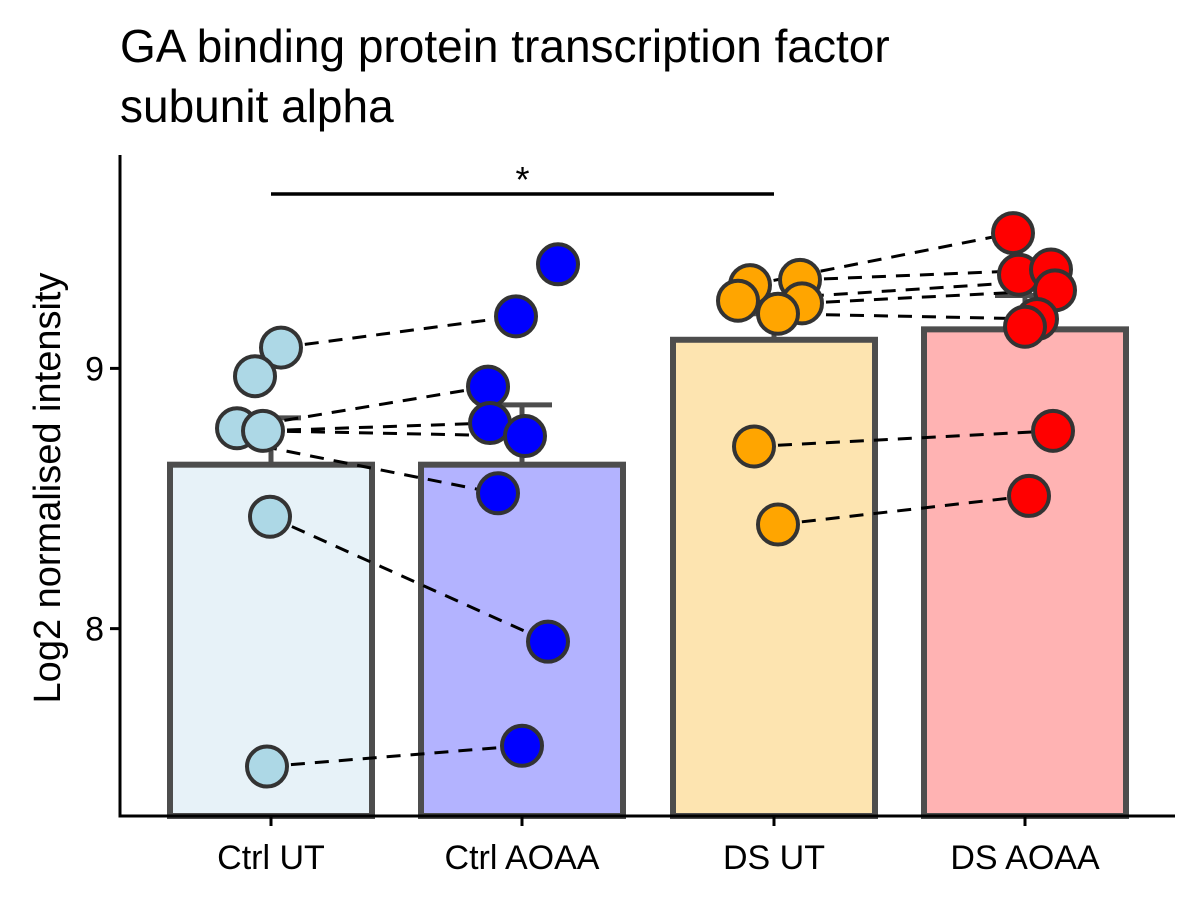  Describe the element at coordinates (271, 858) in the screenshot. I see `x-tick-label-0: Ctrl UT` at that location.